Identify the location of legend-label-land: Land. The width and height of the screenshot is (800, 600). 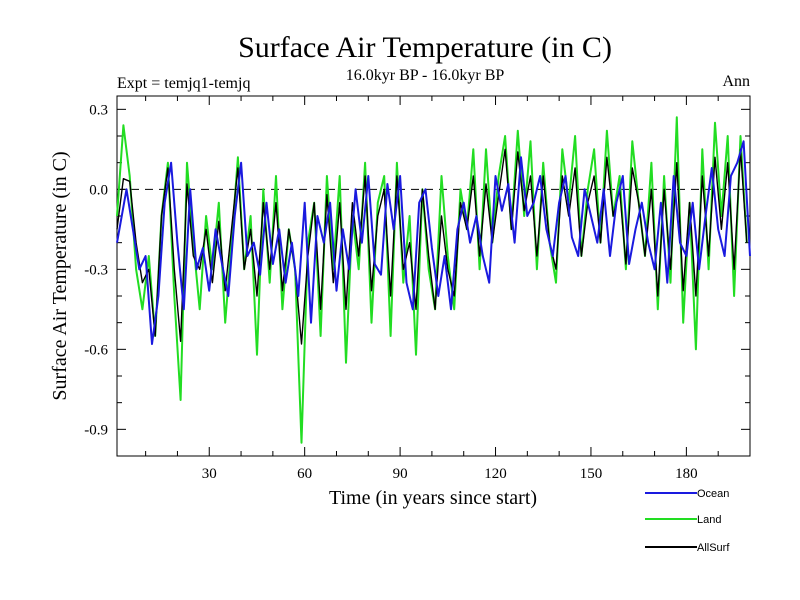
(709, 520).